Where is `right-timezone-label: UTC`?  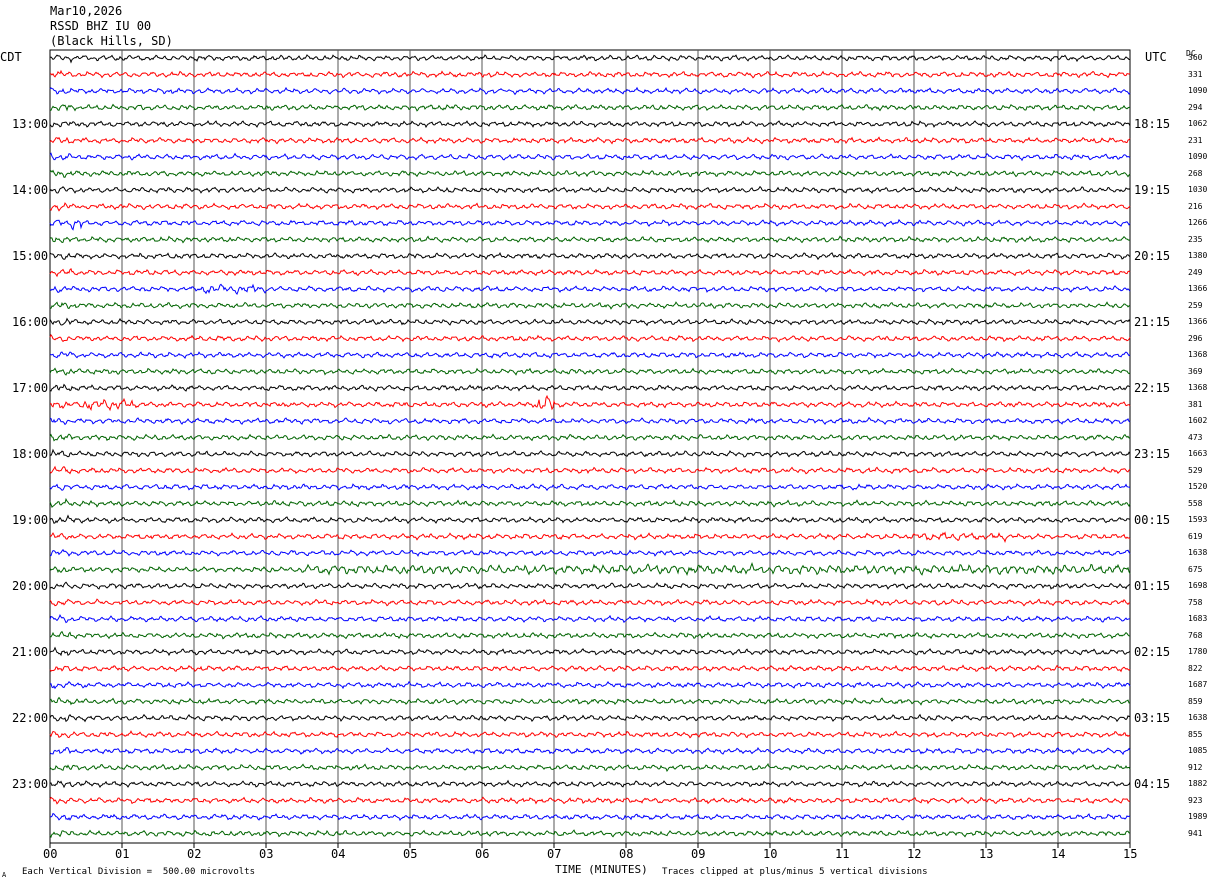
right-timezone-label: UTC is located at coordinates (1156, 57).